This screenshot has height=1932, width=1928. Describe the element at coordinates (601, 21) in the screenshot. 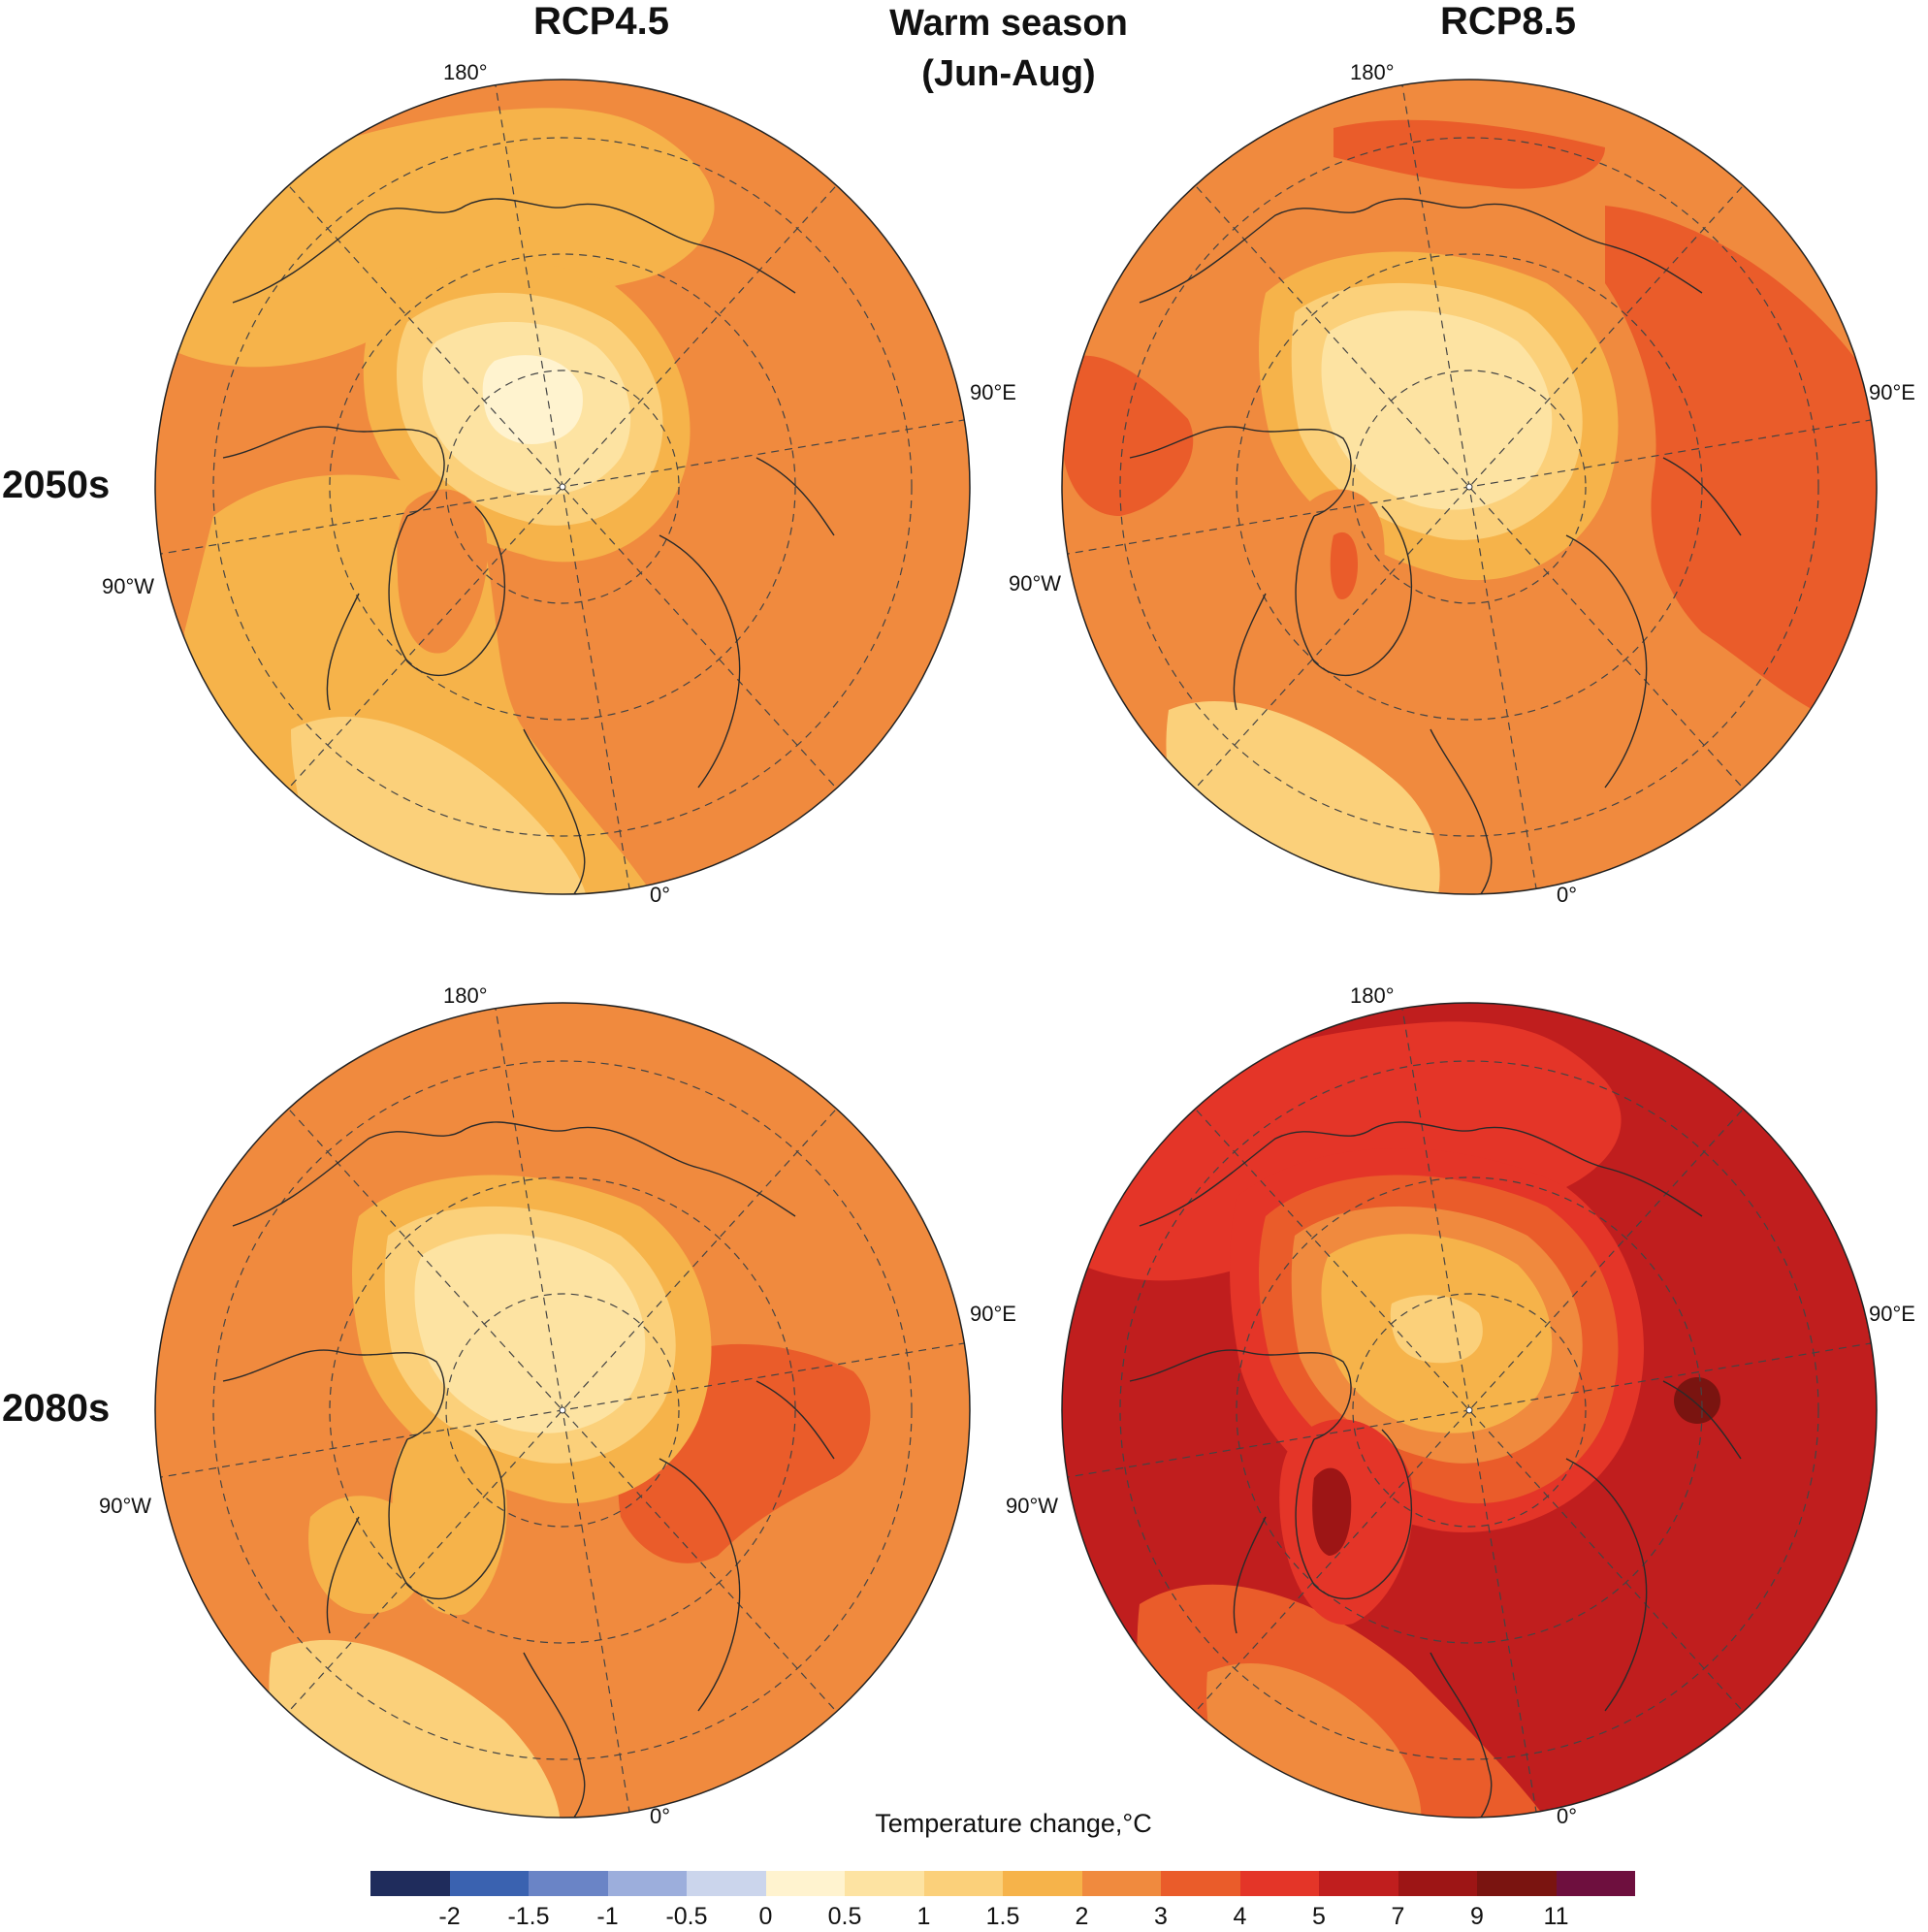

I see `column-title-rcp45: RCP4.5` at that location.